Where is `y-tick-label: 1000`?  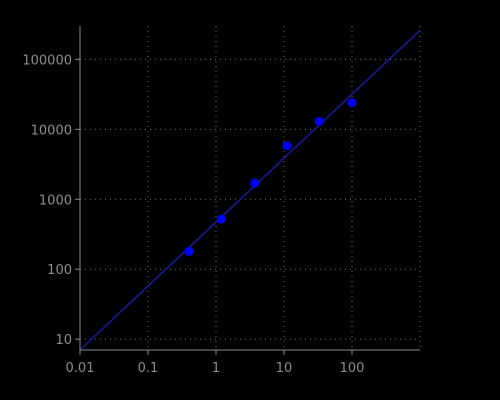 y-tick-label: 1000 is located at coordinates (55, 200).